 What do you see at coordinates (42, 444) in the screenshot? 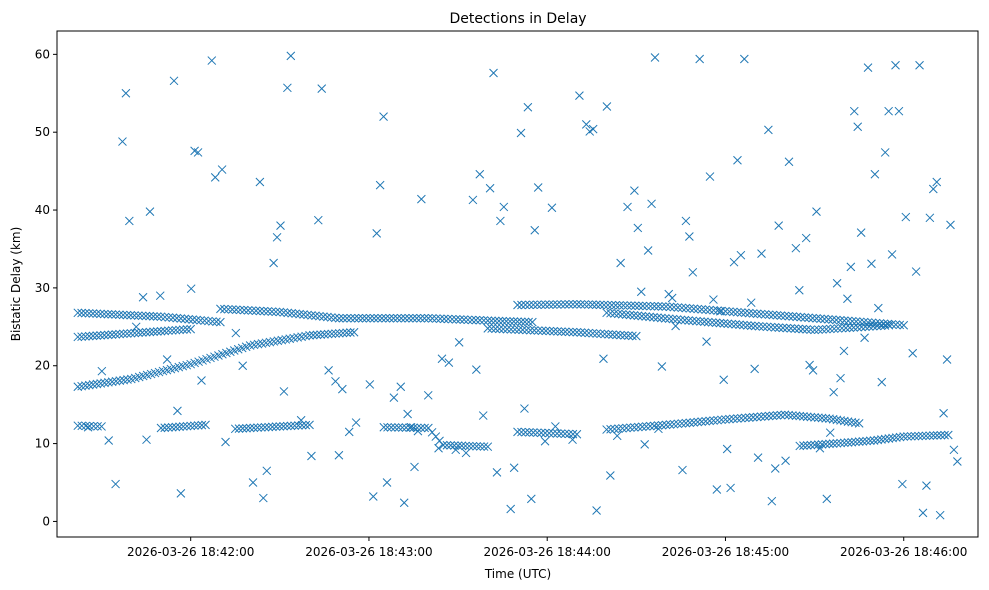
I see `y-tick-label: 10` at bounding box center [42, 444].